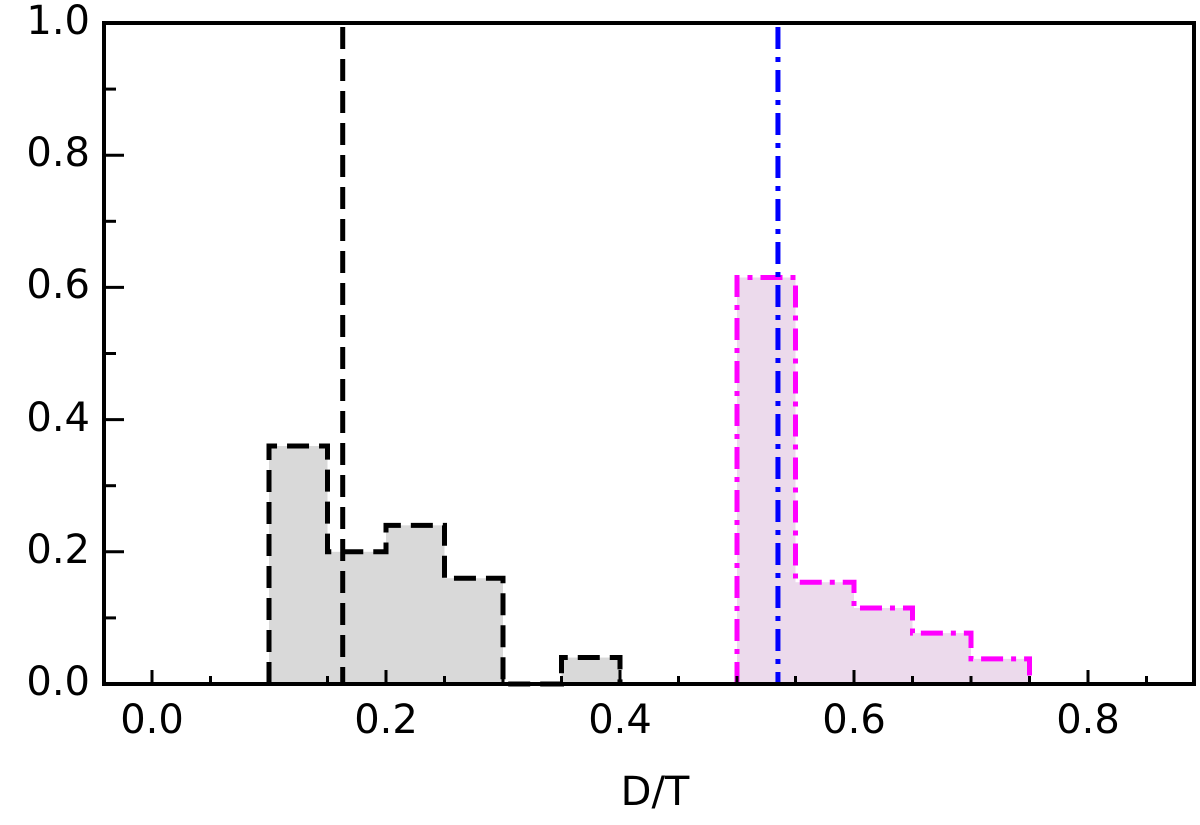  I want to click on y-tick-label: 0.8, so click(58, 153).